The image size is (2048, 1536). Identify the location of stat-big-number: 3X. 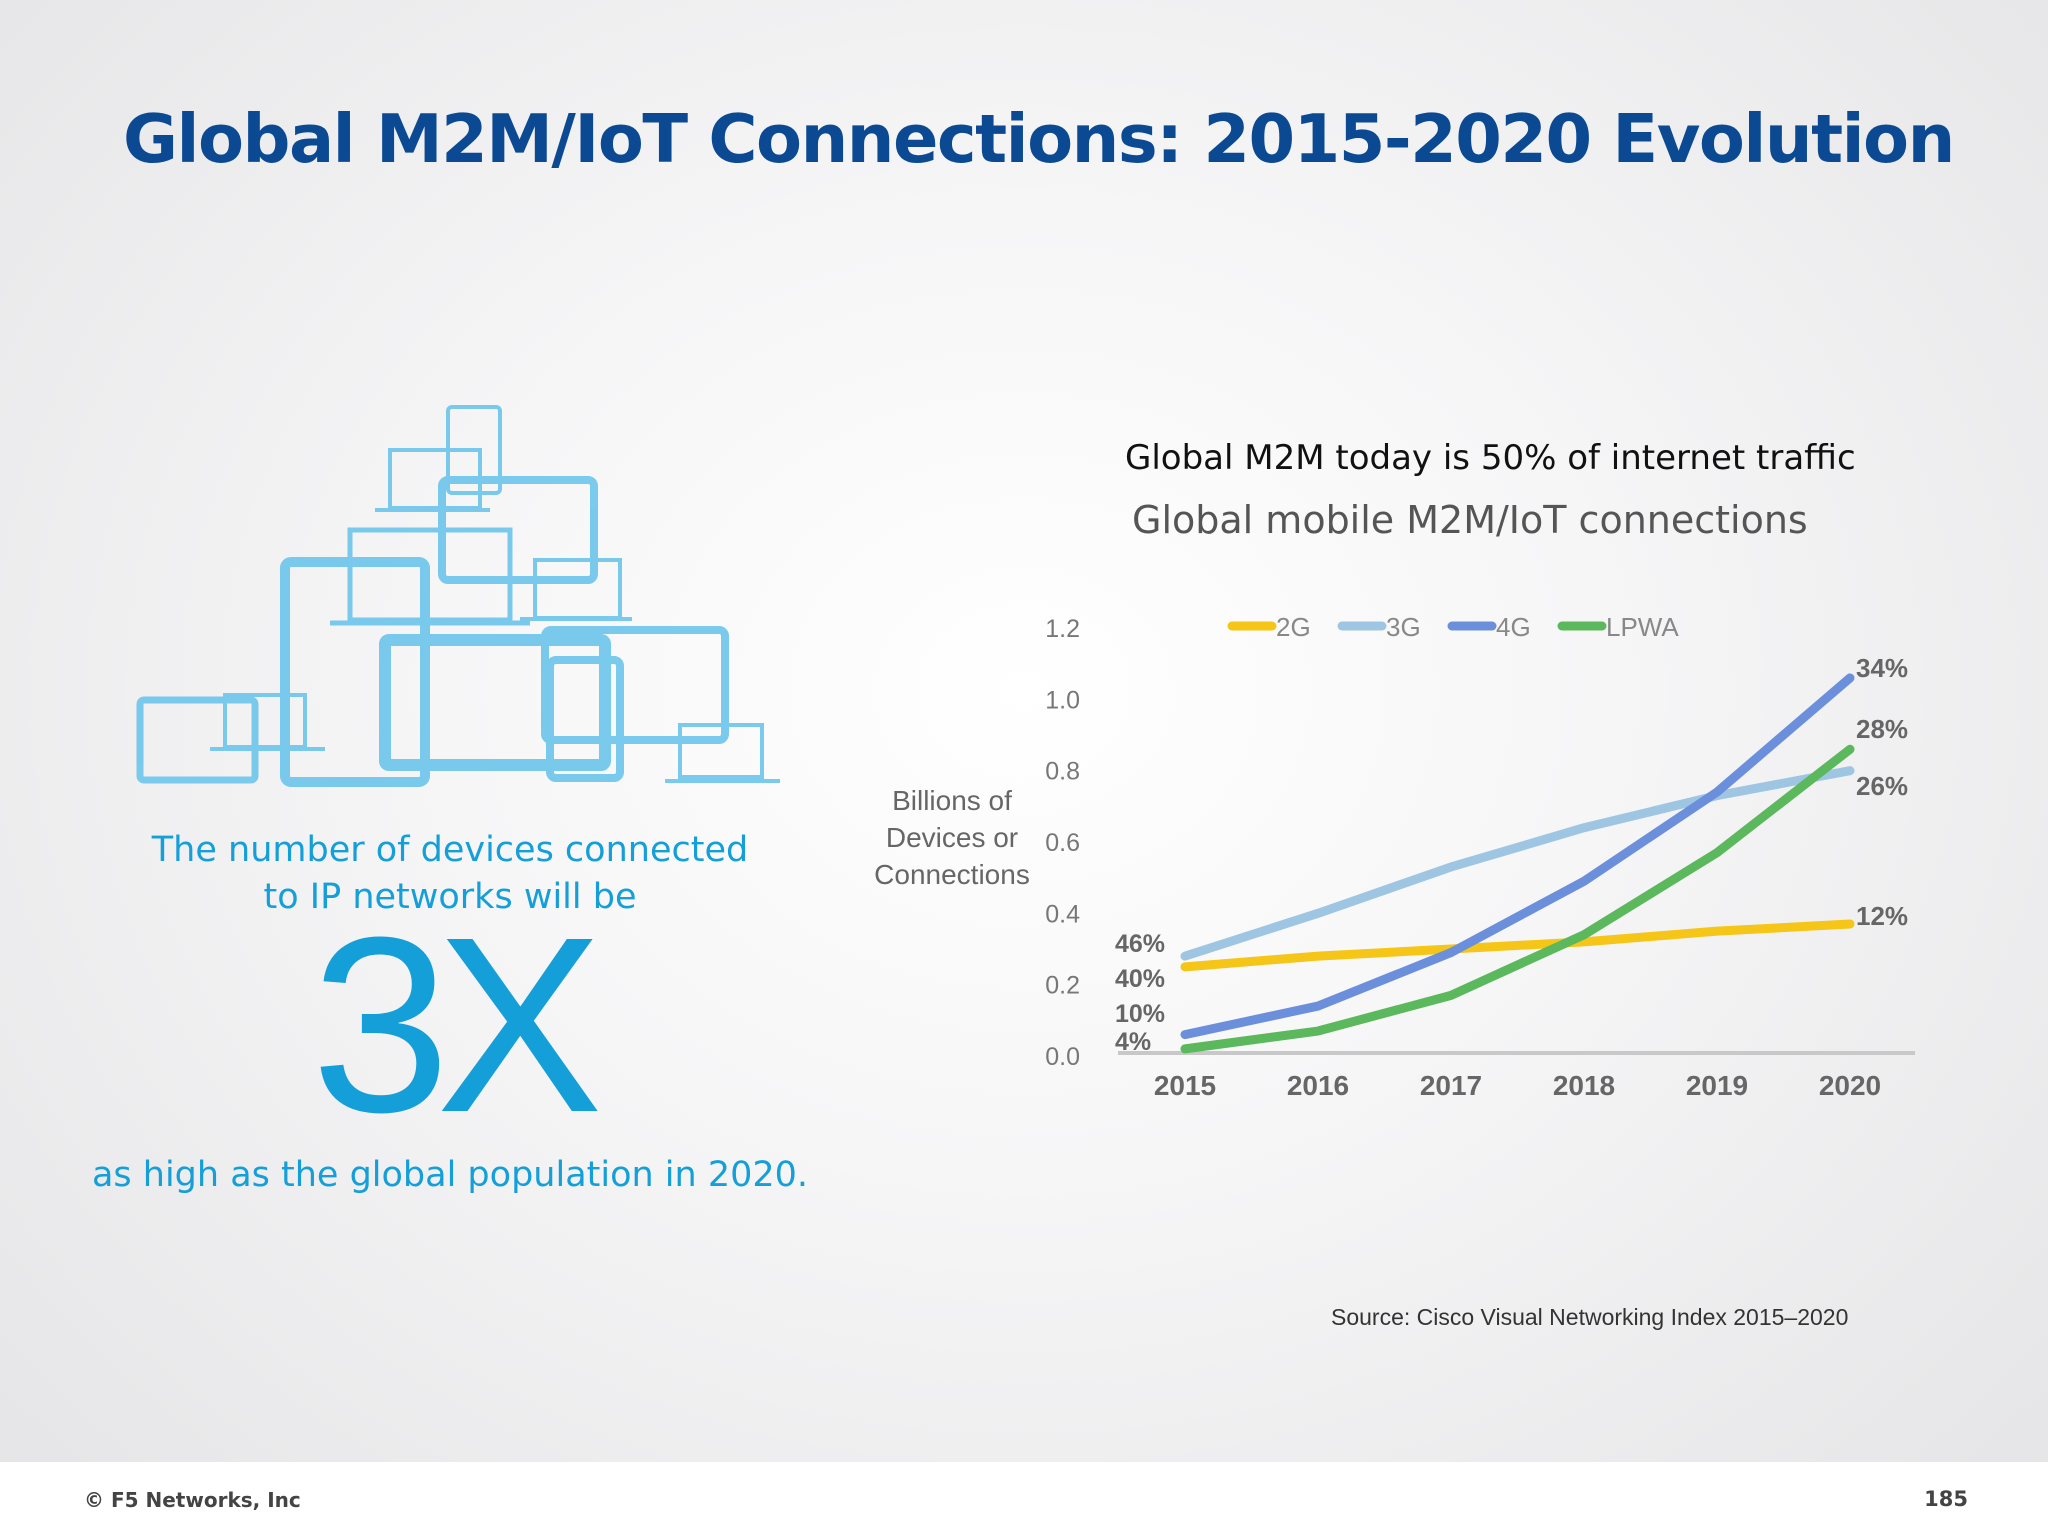
(457, 1024).